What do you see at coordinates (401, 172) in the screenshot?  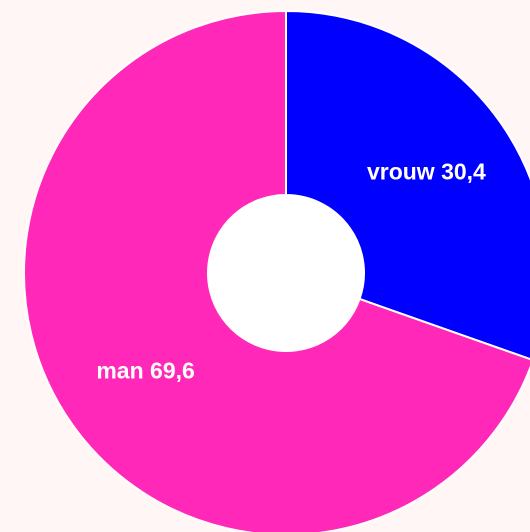 I see `slice-category: vrouw` at bounding box center [401, 172].